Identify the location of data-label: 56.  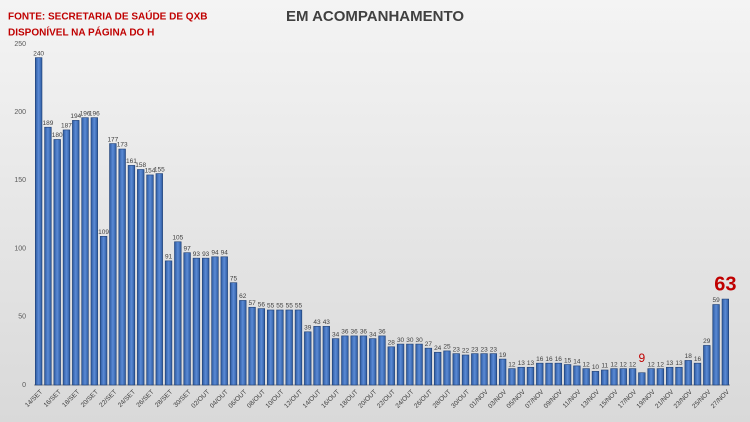
(262, 304).